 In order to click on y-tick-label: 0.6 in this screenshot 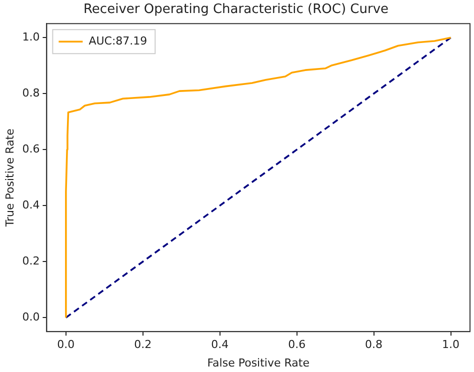, I will do `click(31, 149)`.